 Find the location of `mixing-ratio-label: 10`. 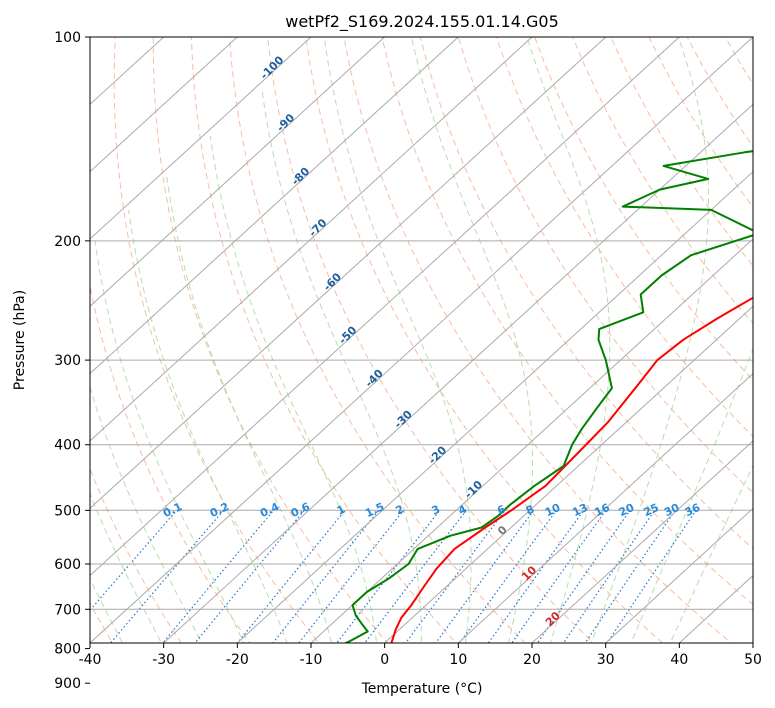

mixing-ratio-label: 10 is located at coordinates (553, 510).